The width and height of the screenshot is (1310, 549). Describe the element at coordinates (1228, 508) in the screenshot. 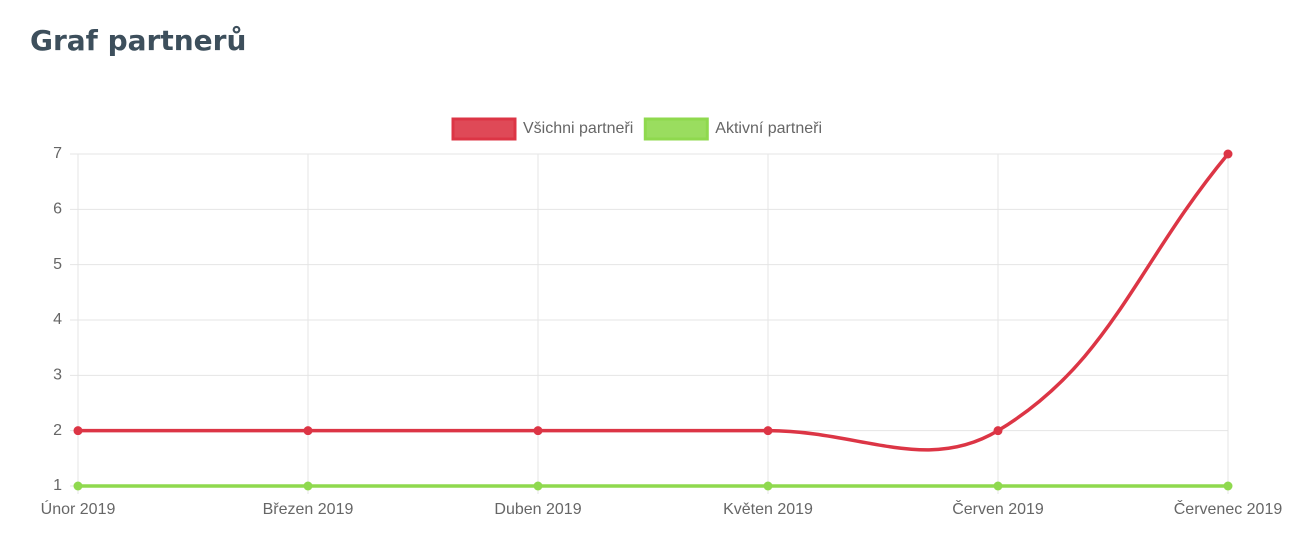

I see `x-tick-label: Červenec 2019` at that location.